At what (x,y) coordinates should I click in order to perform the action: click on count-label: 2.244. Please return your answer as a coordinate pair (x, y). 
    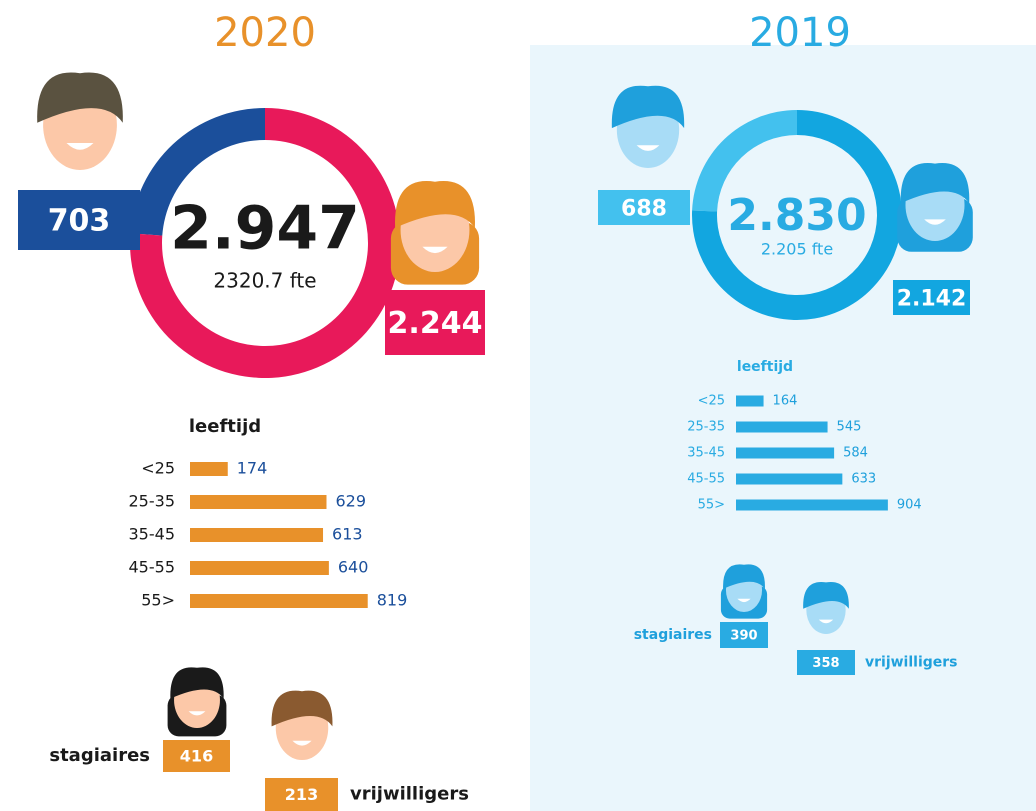
    Looking at the image, I should click on (435, 323).